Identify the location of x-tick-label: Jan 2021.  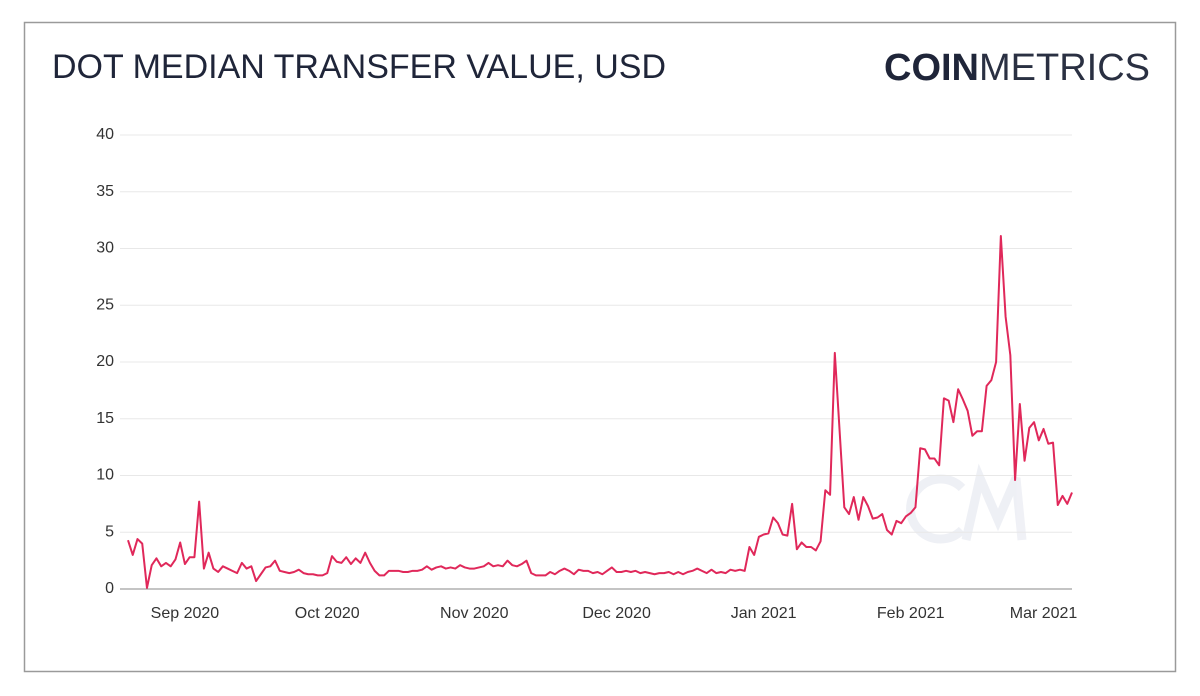
(764, 613).